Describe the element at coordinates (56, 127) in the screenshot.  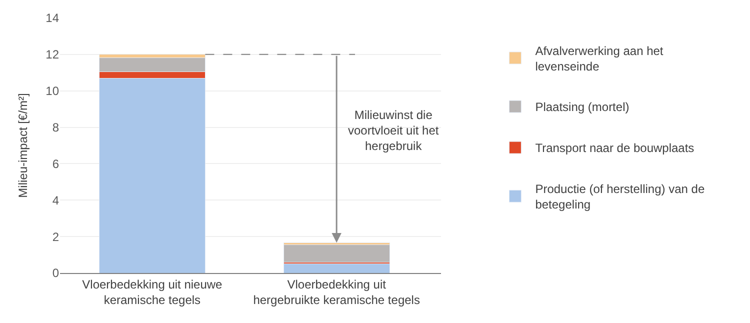
I see `y-tick-label: 8` at that location.